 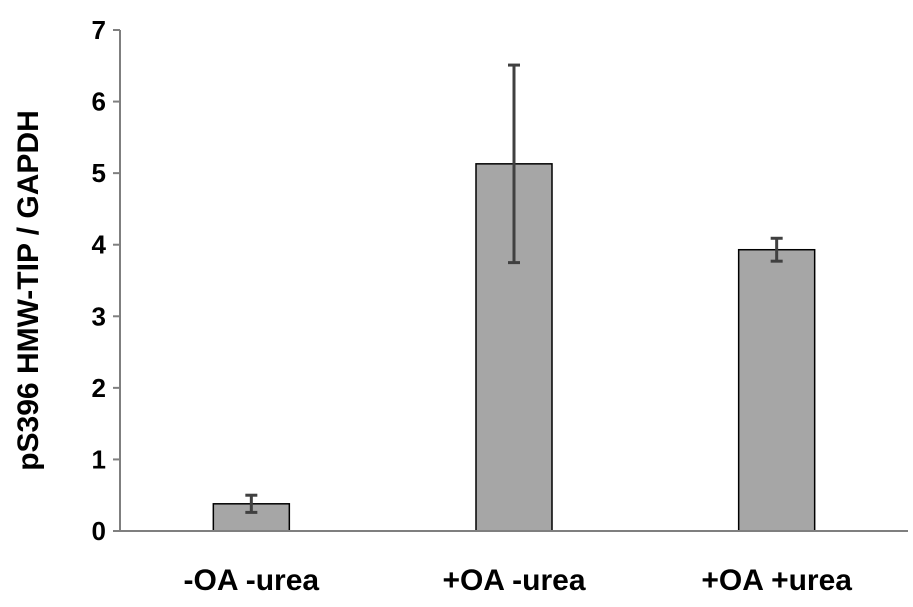 I want to click on y-tick-label: 3, so click(x=99, y=316).